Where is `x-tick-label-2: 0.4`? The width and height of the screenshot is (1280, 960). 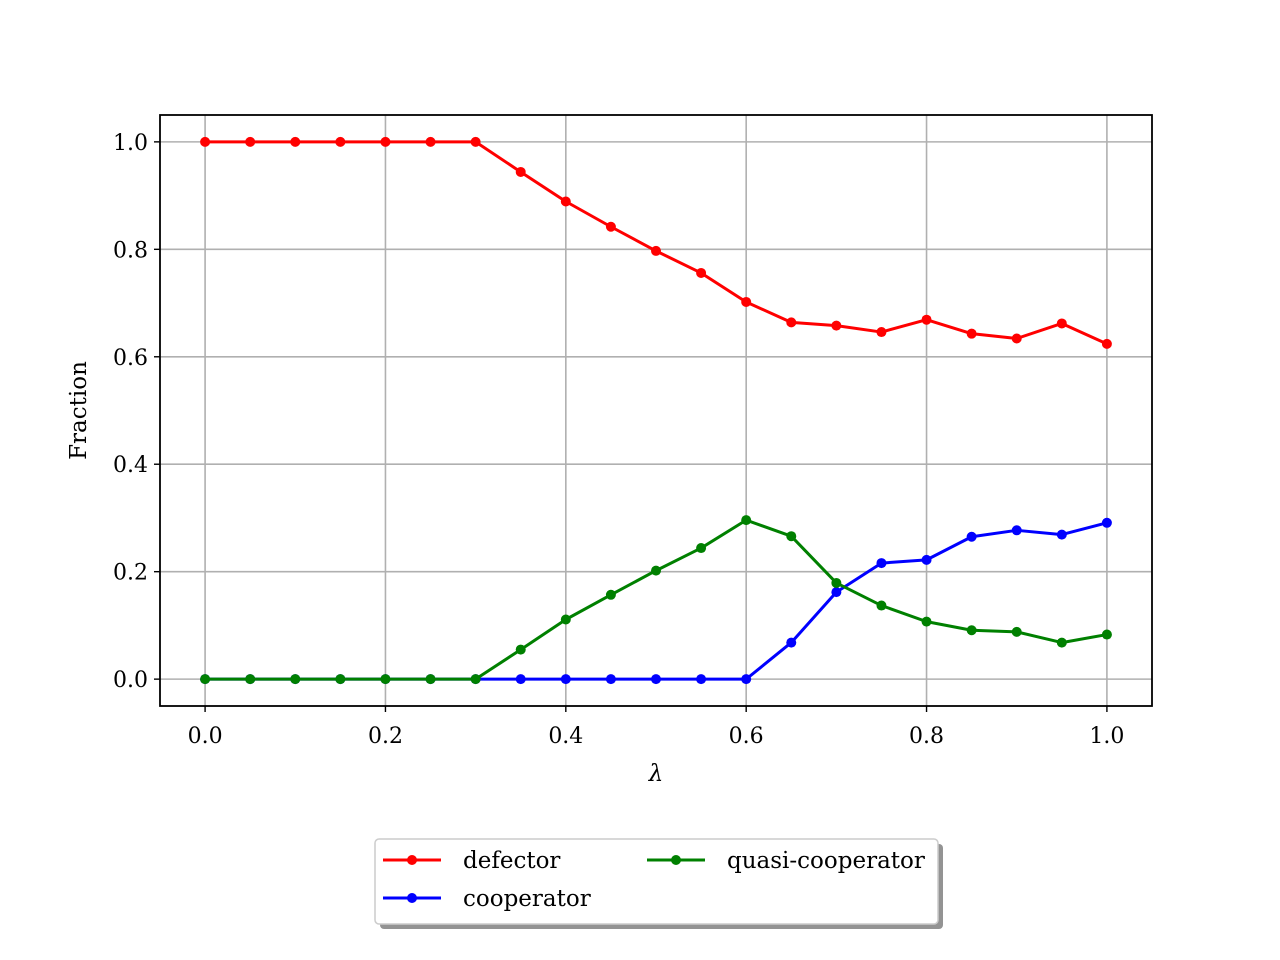 x-tick-label-2: 0.4 is located at coordinates (565, 736).